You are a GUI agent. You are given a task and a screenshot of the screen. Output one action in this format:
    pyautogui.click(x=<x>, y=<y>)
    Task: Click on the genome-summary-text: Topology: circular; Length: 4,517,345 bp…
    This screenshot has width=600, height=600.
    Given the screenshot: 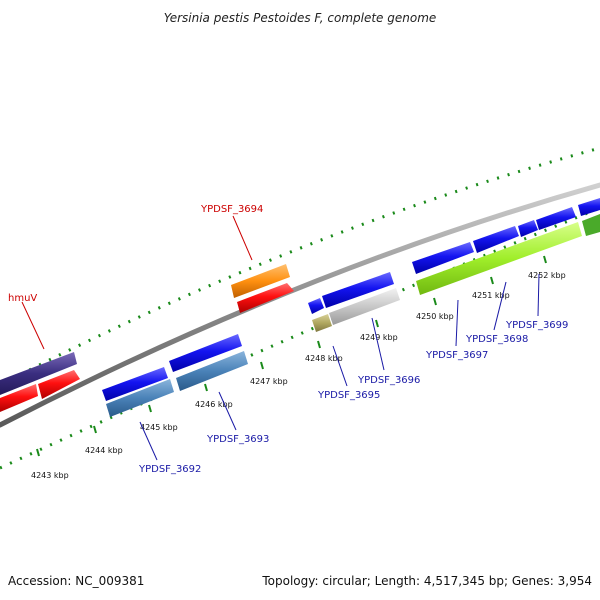 What is the action you would take?
    pyautogui.click(x=427, y=581)
    